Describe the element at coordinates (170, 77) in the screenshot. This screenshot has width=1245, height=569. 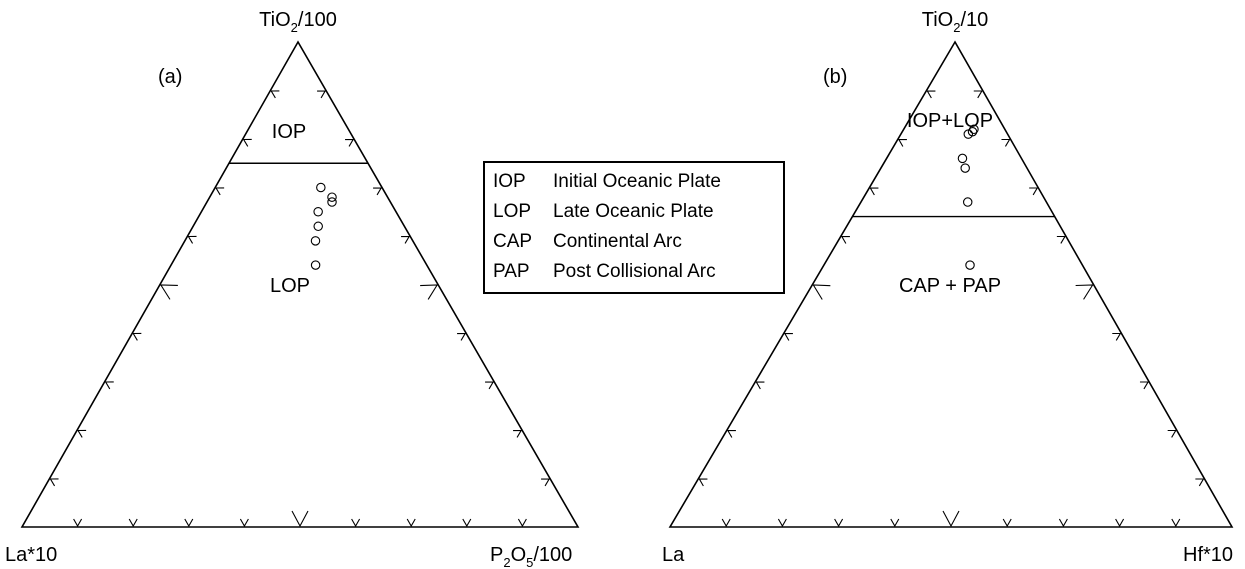
I see `panel-label-a: (a)` at that location.